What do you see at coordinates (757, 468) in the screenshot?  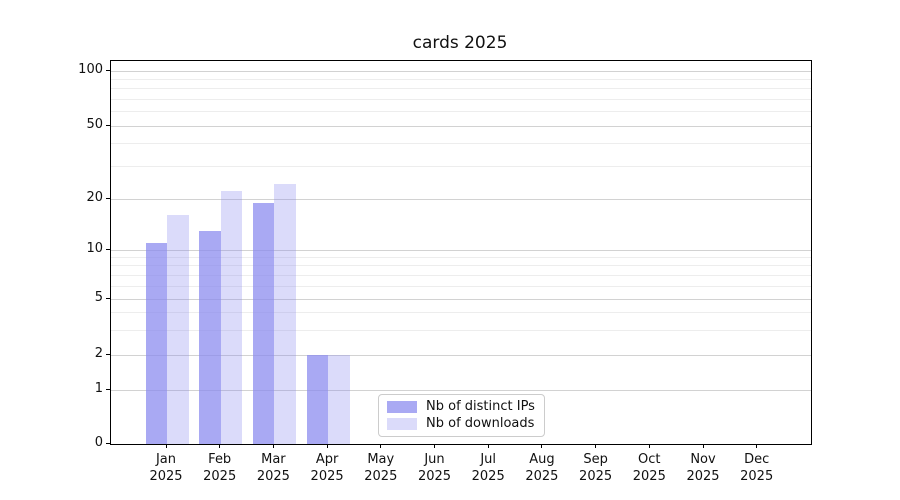 I see `x-tick-label: Dec 2025` at bounding box center [757, 468].